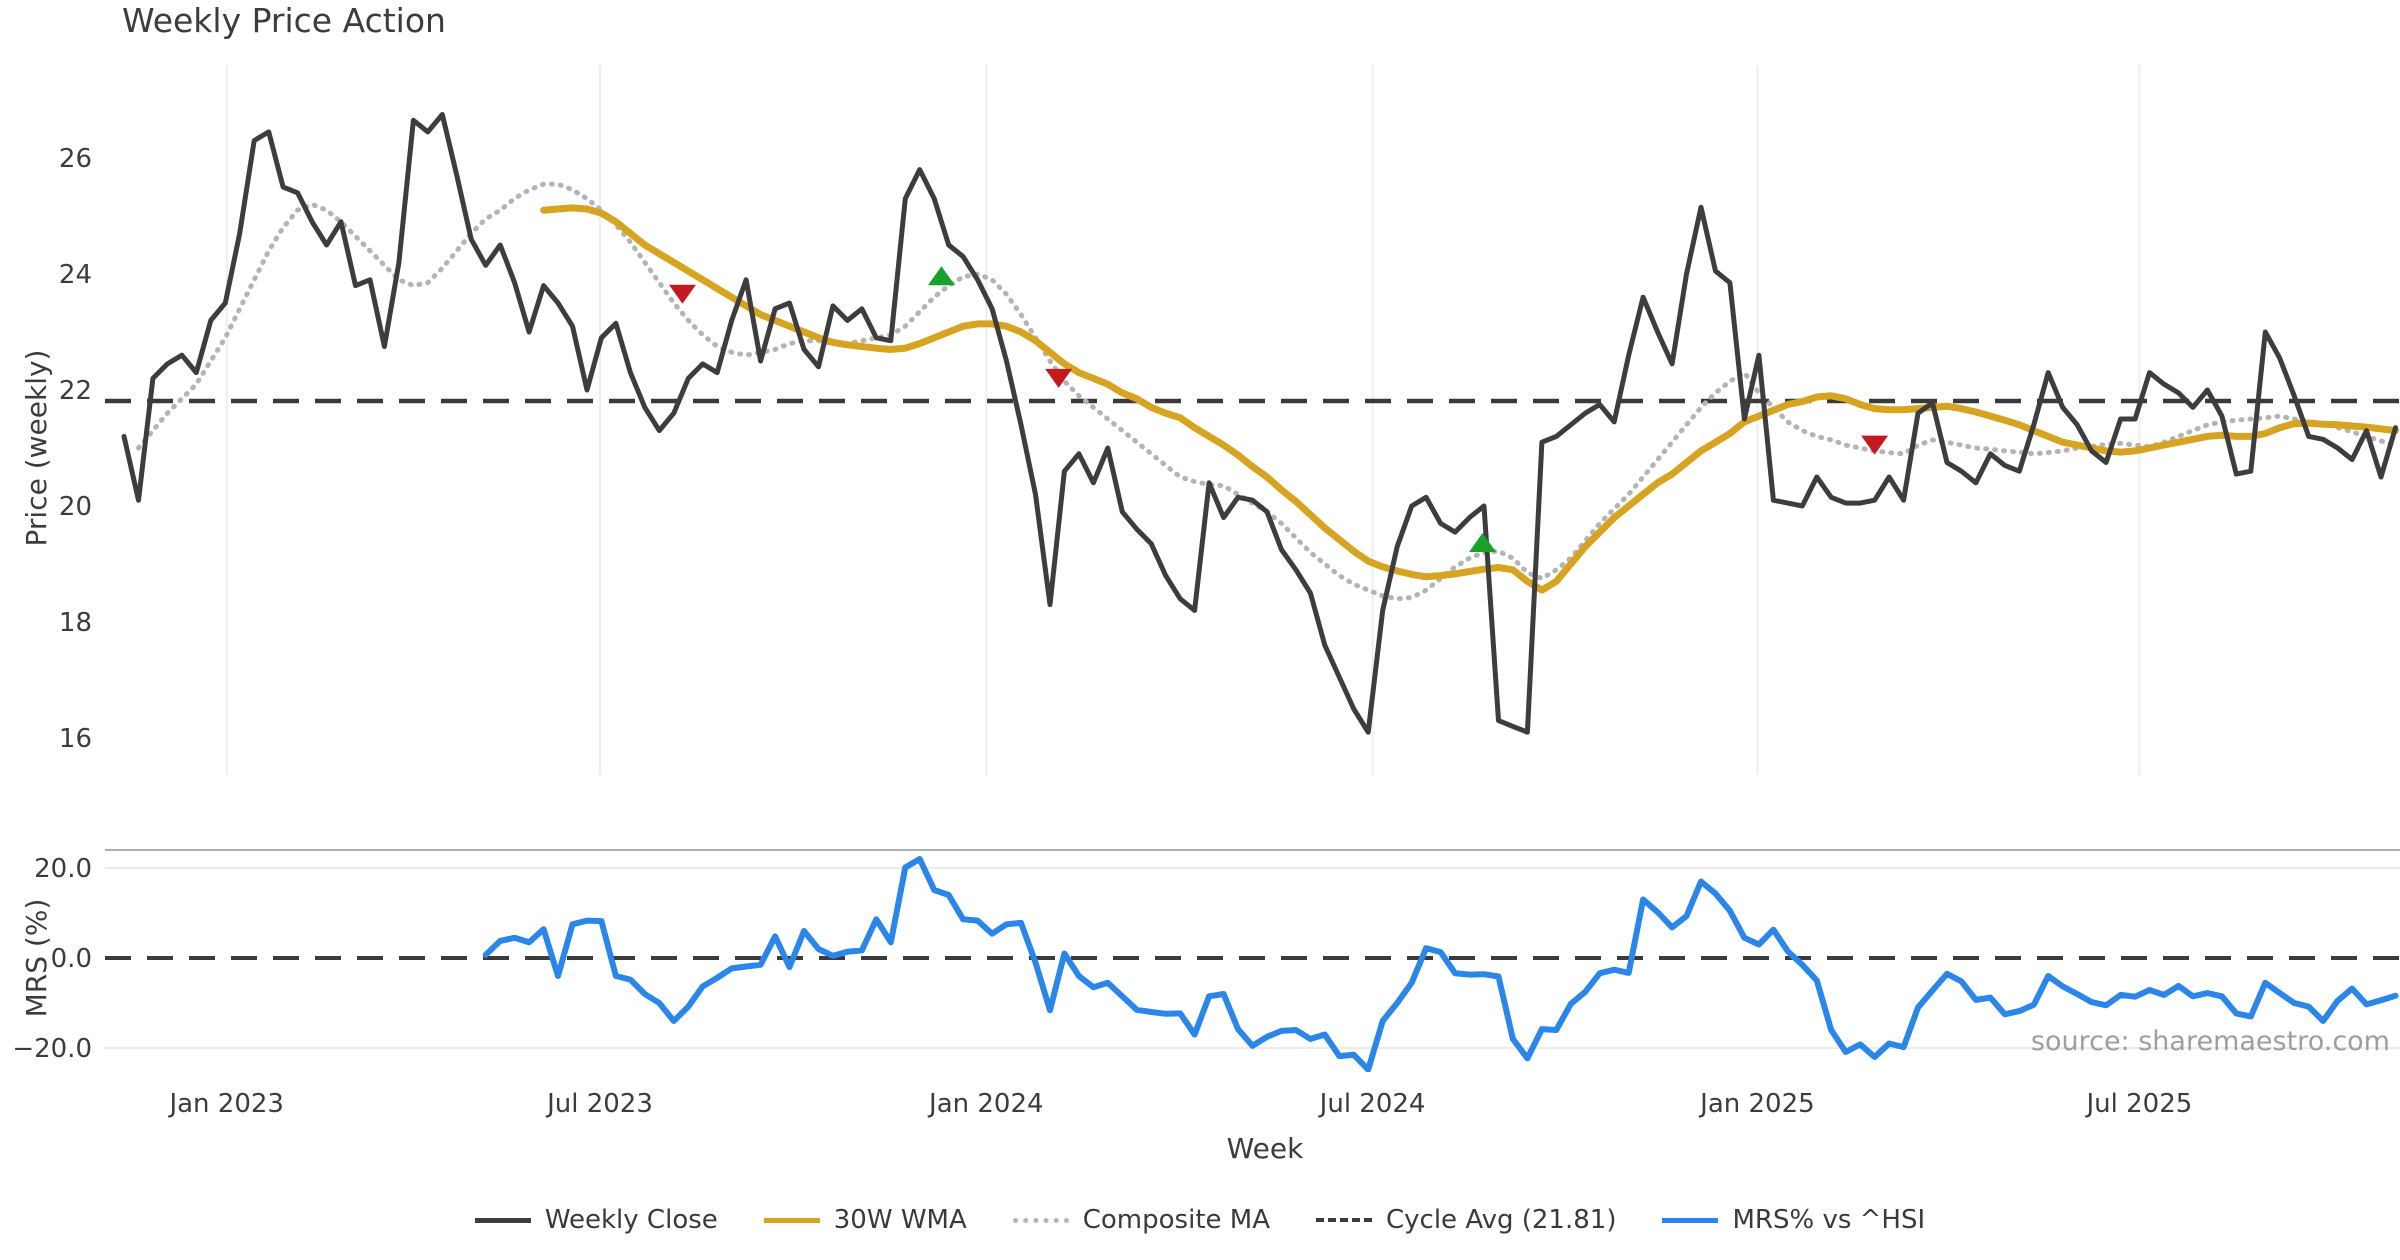 Image resolution: width=2400 pixels, height=1260 pixels. Describe the element at coordinates (75, 739) in the screenshot. I see `price-tick-label: 16` at that location.